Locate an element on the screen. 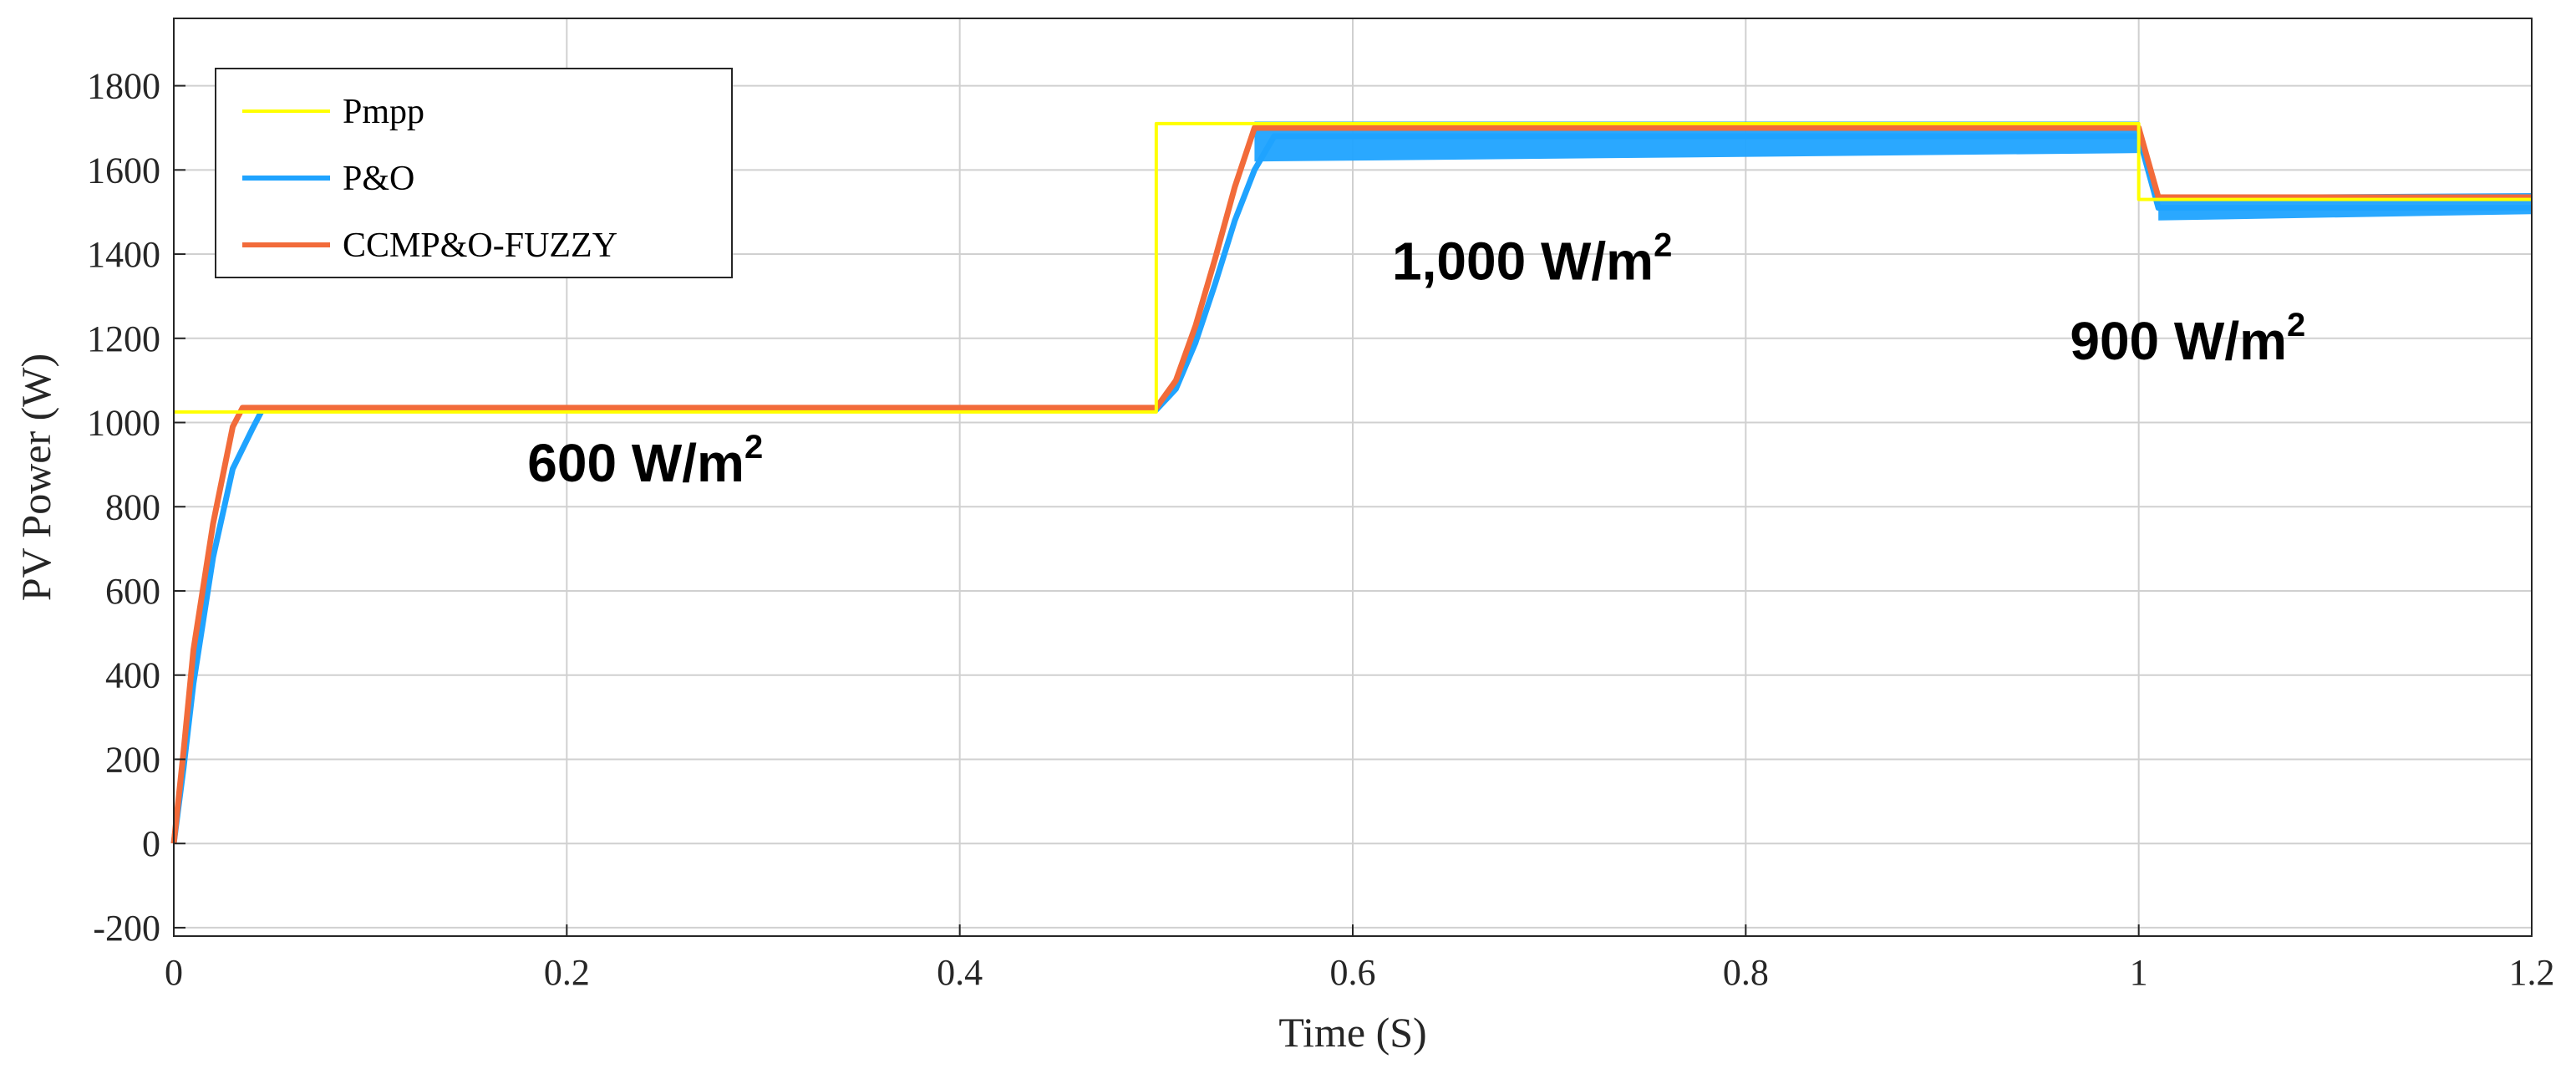 The image size is (2576, 1069). y-tick-label: 1800 is located at coordinates (123, 86).